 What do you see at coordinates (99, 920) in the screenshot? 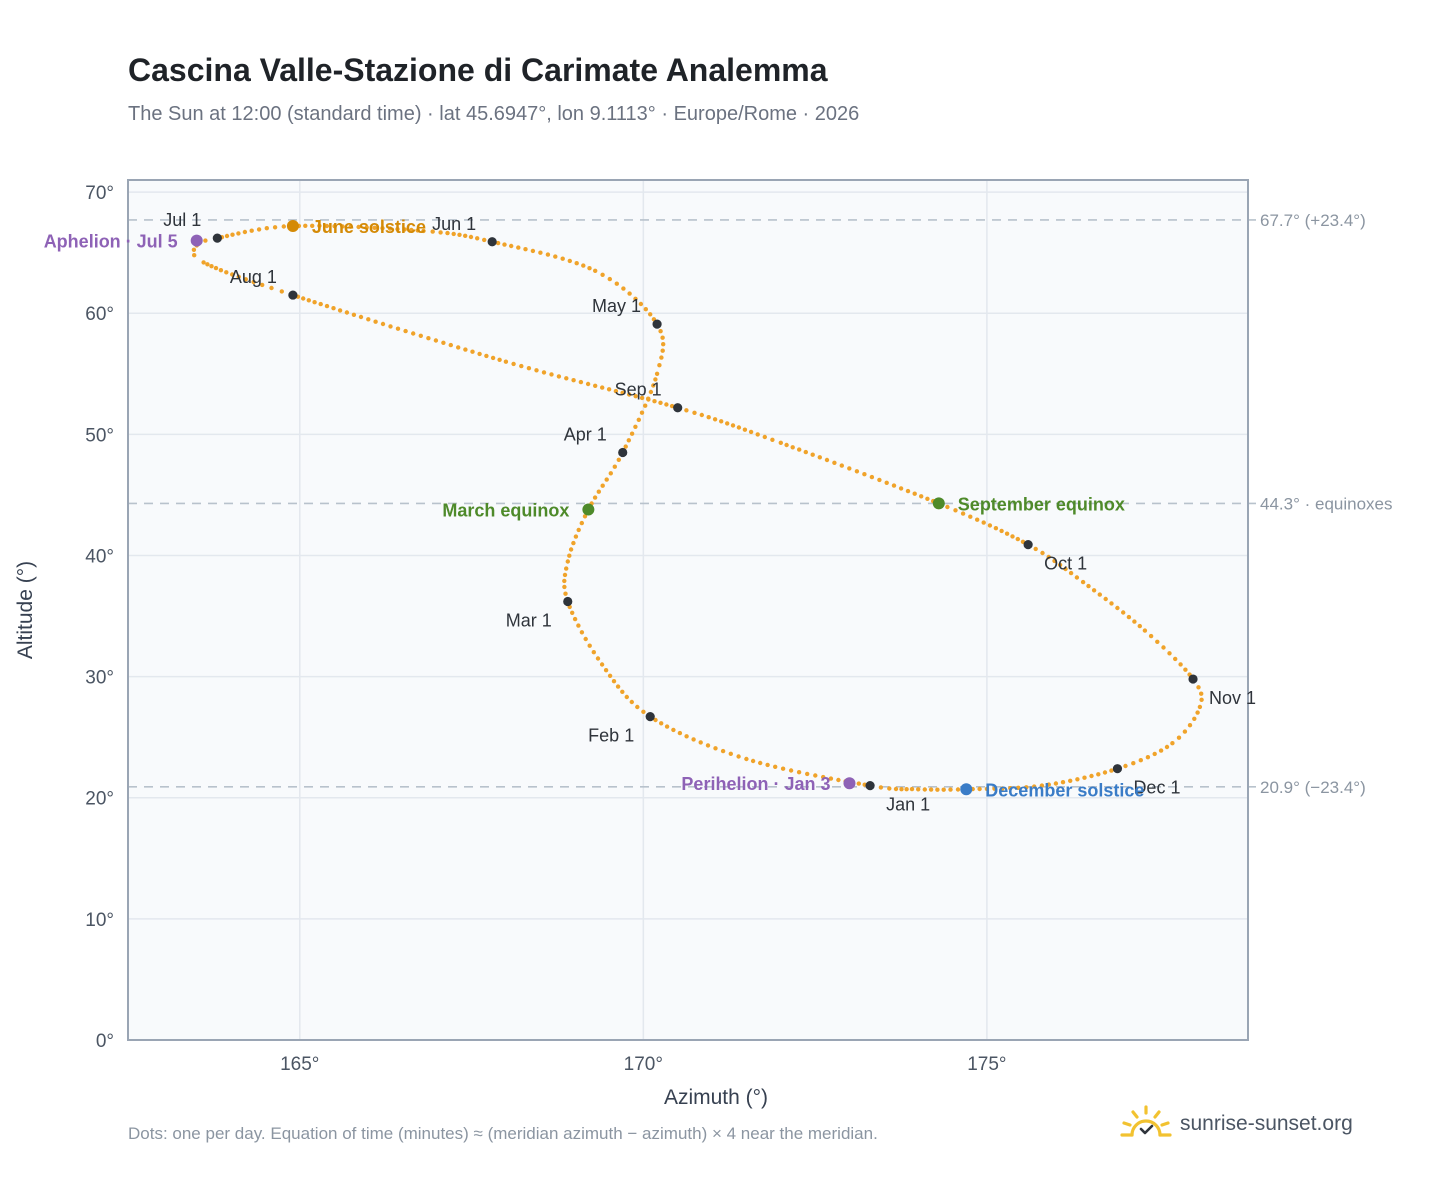
I see `y-tick-label: 10°` at bounding box center [99, 920].